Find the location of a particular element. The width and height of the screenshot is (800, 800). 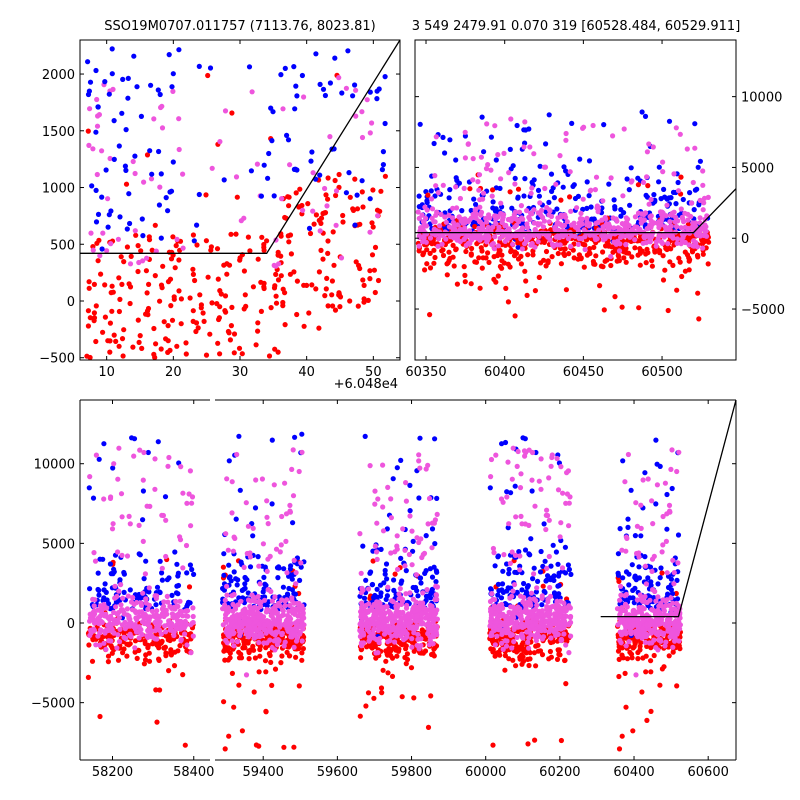

panel-top-left-y-tick-label: 500 is located at coordinates (62, 245).